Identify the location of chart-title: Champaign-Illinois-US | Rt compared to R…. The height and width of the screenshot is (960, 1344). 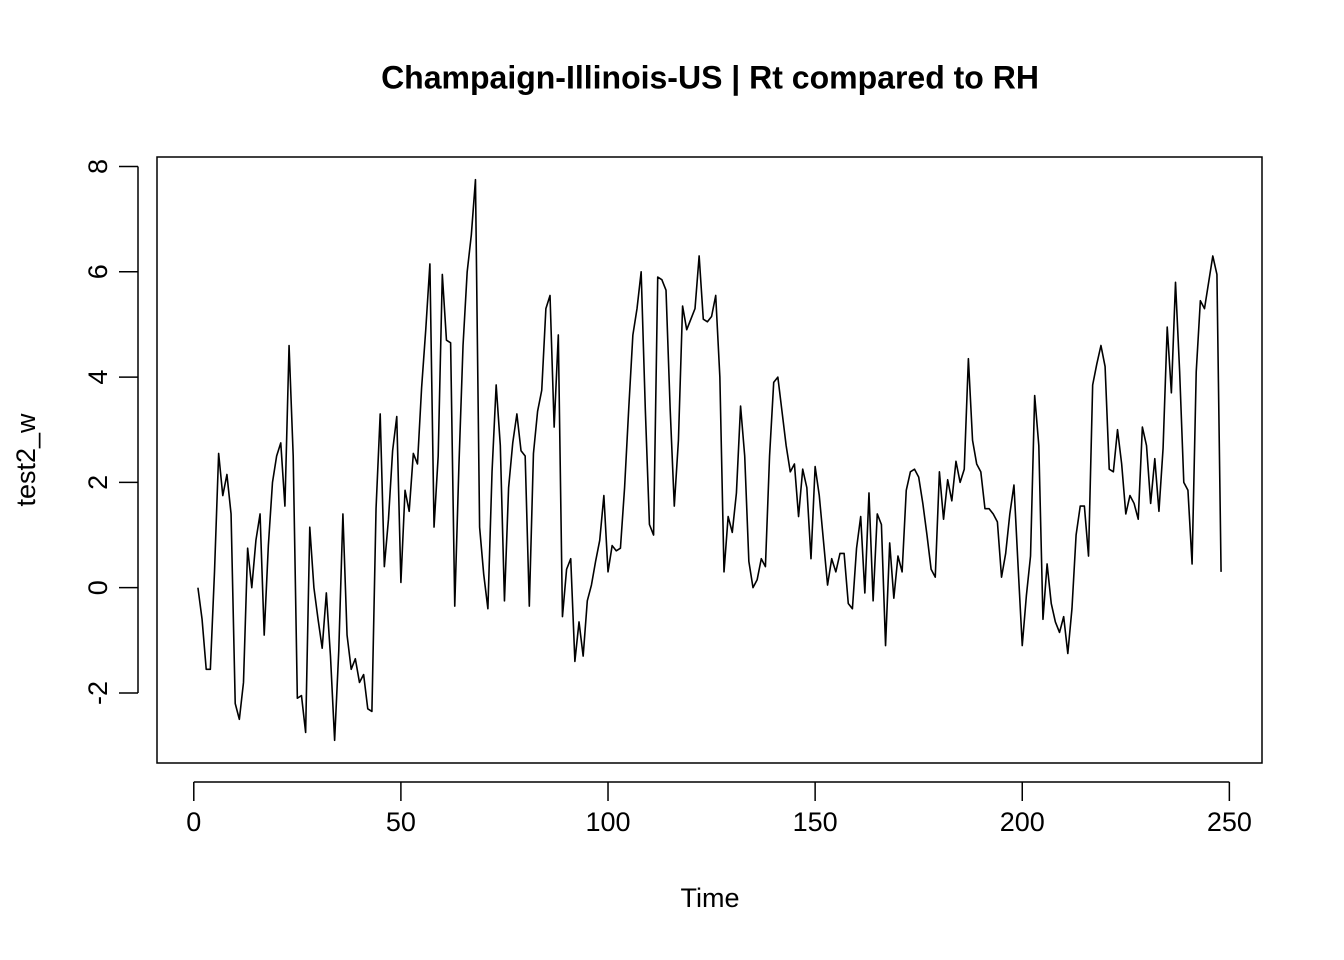
(710, 77).